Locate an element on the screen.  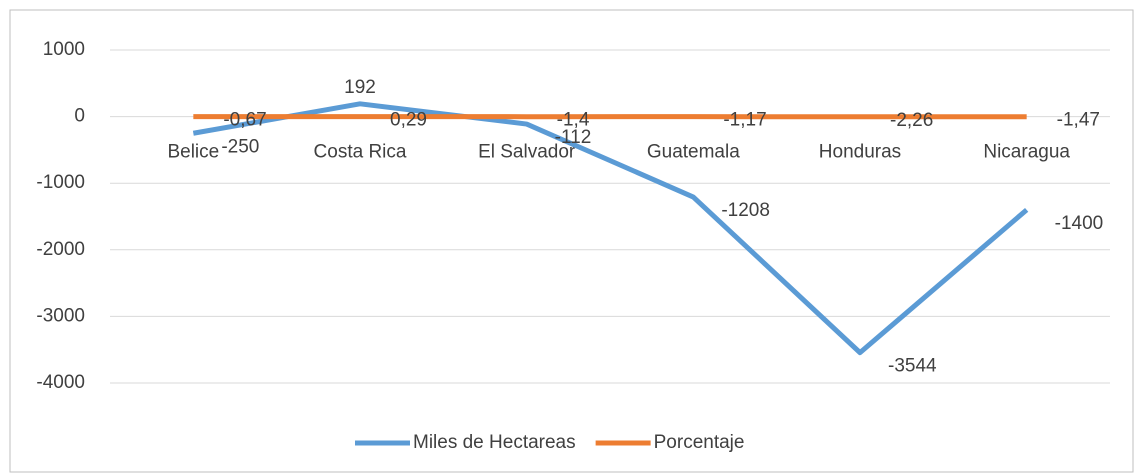
y-tick-label: 1000 is located at coordinates (64, 49).